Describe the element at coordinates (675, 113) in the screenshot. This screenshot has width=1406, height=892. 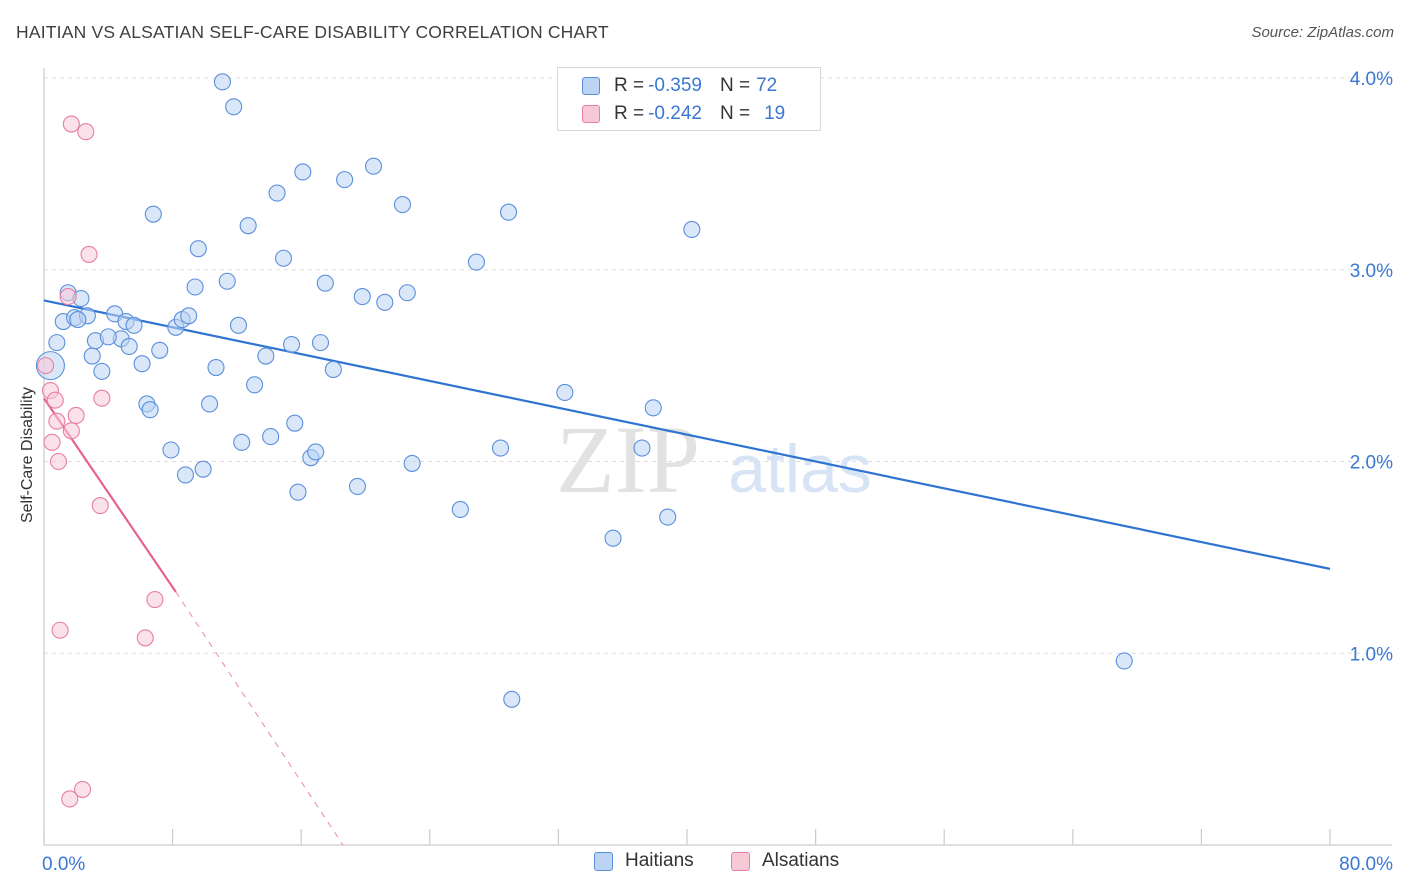
I see `alsatians-r-value: -0.242` at that location.